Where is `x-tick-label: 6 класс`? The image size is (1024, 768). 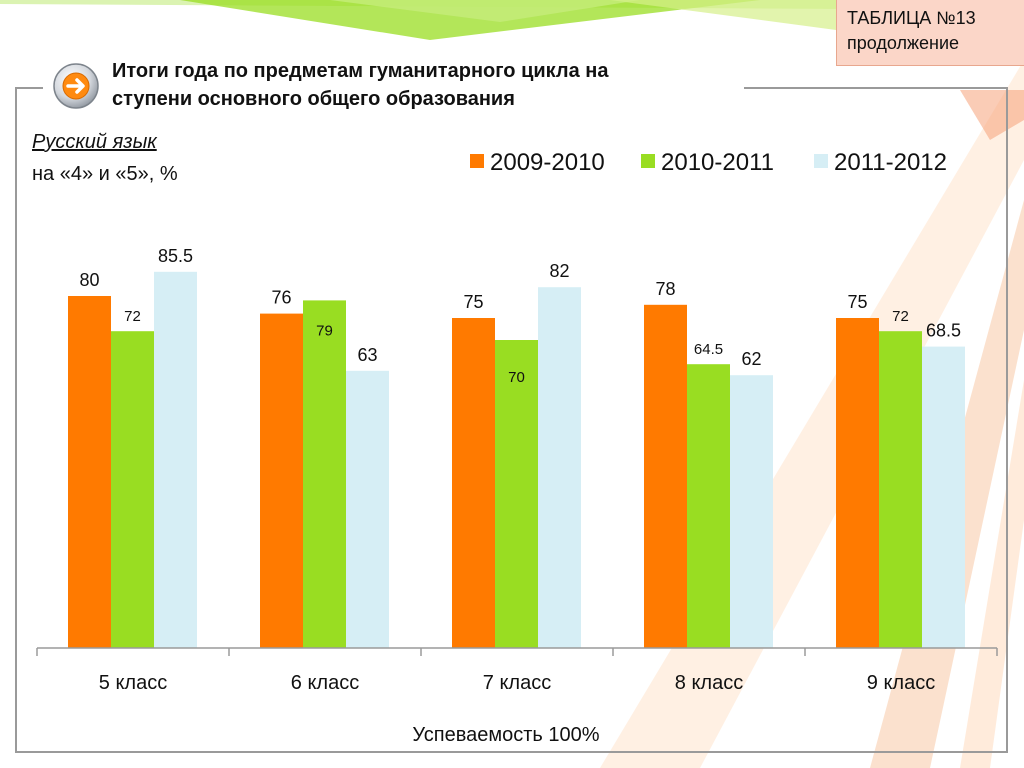 x-tick-label: 6 класс is located at coordinates (325, 683).